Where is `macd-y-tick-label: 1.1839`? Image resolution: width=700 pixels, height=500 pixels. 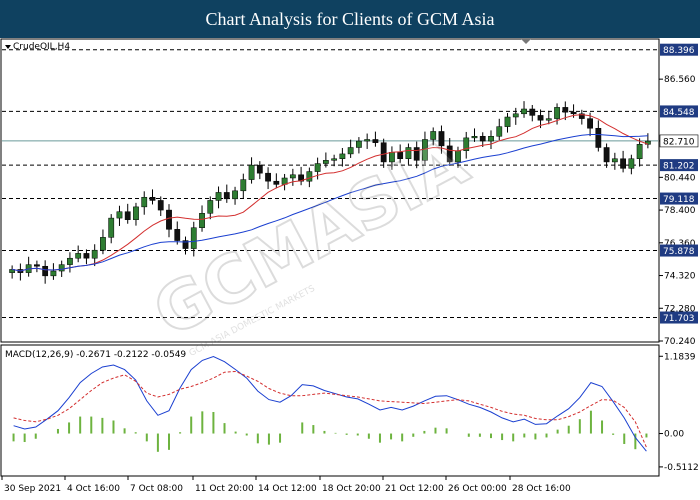
macd-y-tick-label: 1.1839 is located at coordinates (680, 357).